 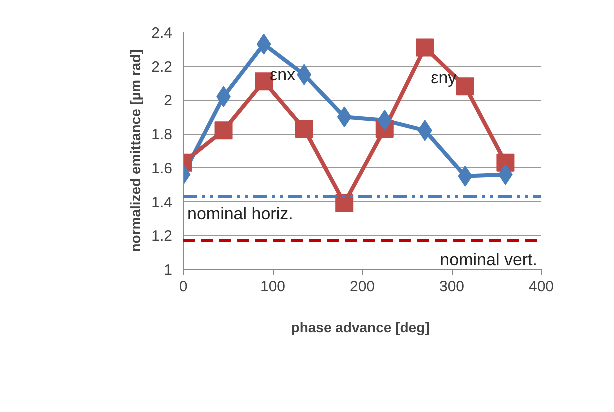 What do you see at coordinates (162, 237) in the screenshot?
I see `y-tick-label: 1.2` at bounding box center [162, 237].